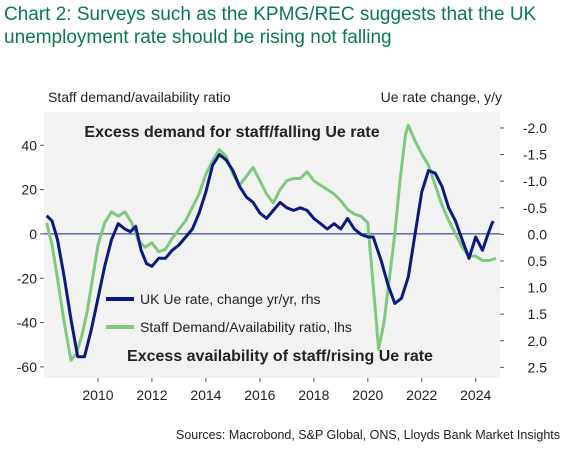 The image size is (571, 453). What do you see at coordinates (27, 367) in the screenshot?
I see `left-tick-label: -60` at bounding box center [27, 367].